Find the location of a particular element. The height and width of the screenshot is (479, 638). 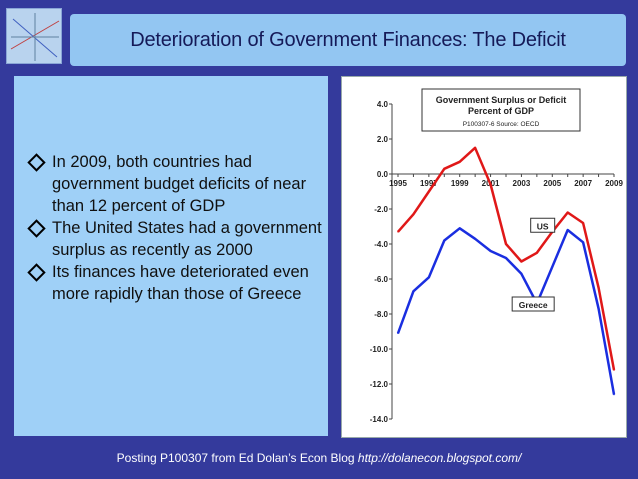

x-tick-label: 1999 is located at coordinates (460, 183).